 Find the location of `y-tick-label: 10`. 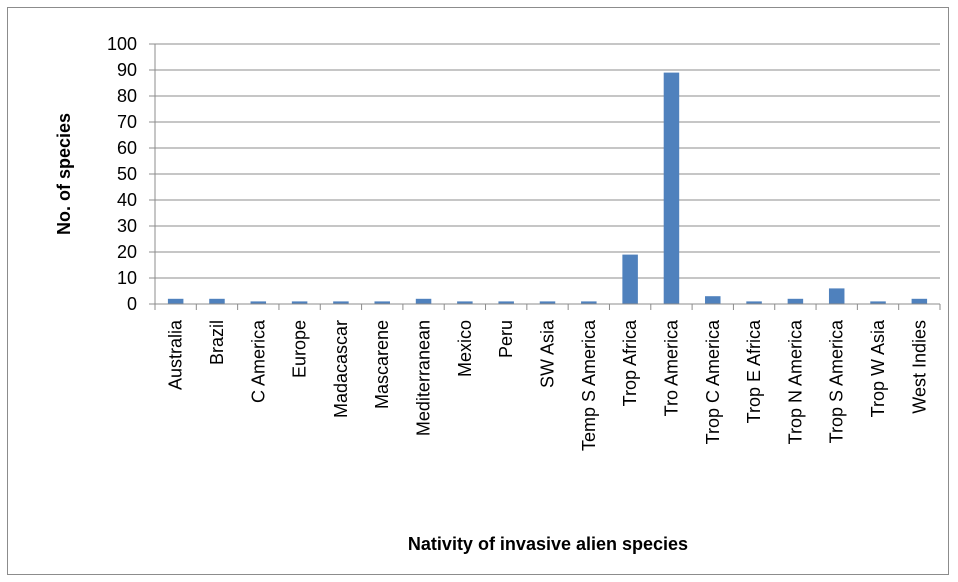

y-tick-label: 10 is located at coordinates (127, 278).